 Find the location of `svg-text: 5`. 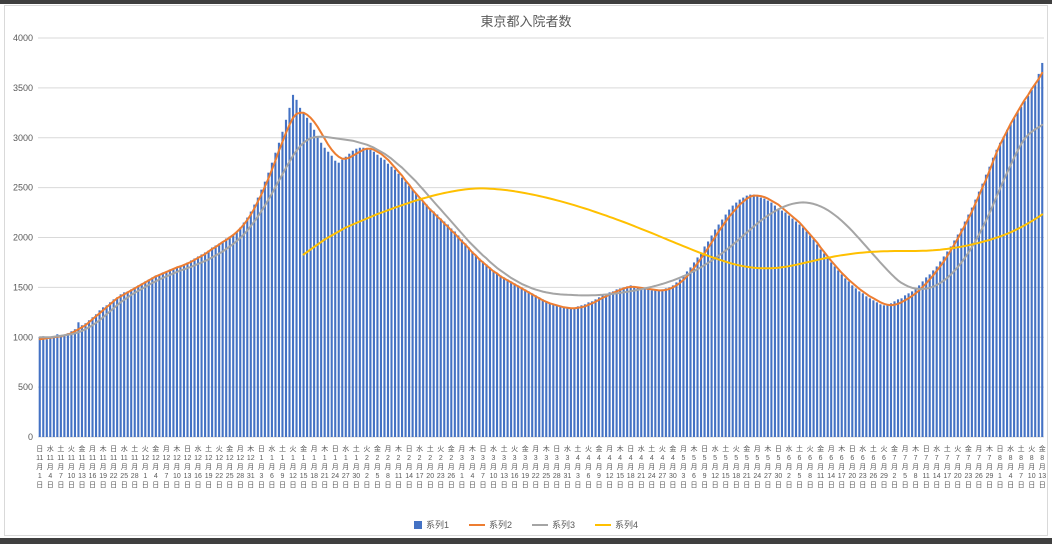

svg-text: 5 is located at coordinates (705, 458).